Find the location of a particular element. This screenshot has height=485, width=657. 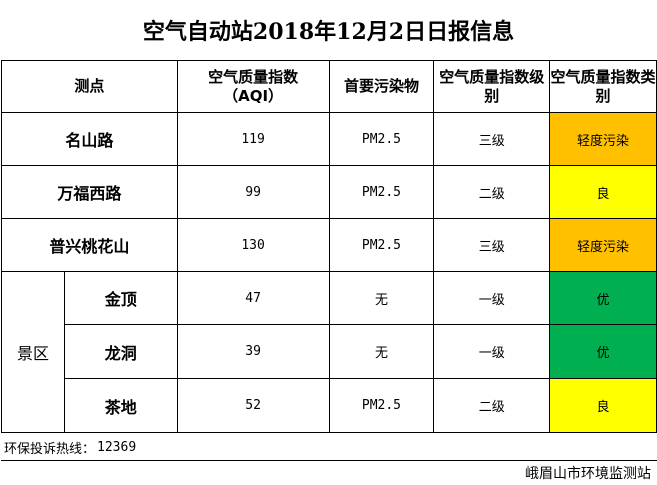

header-category: 空气质量指数类别 is located at coordinates (603, 86).